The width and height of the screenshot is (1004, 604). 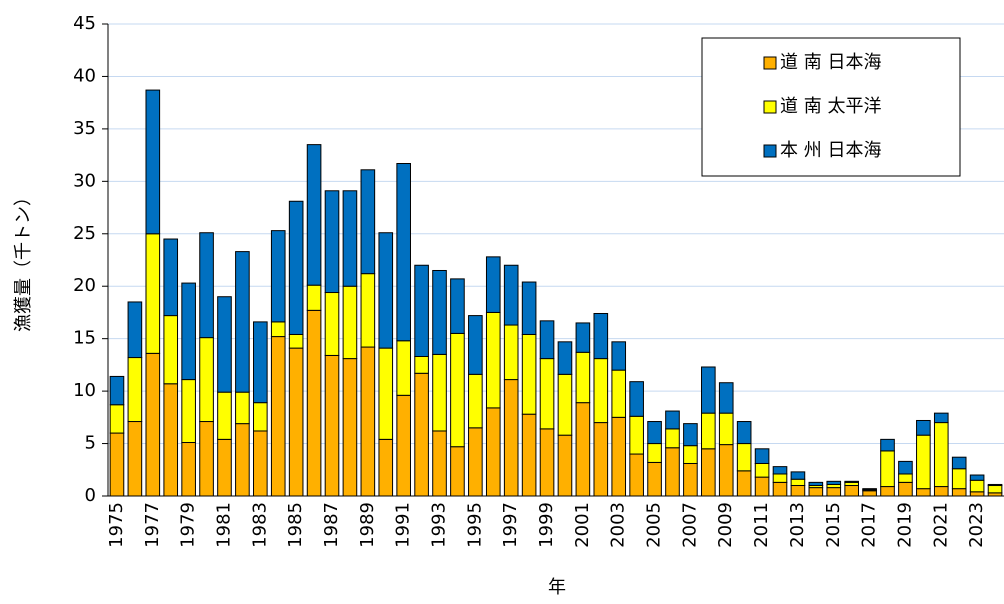 I want to click on x-tick-label: 2011, so click(x=761, y=525).